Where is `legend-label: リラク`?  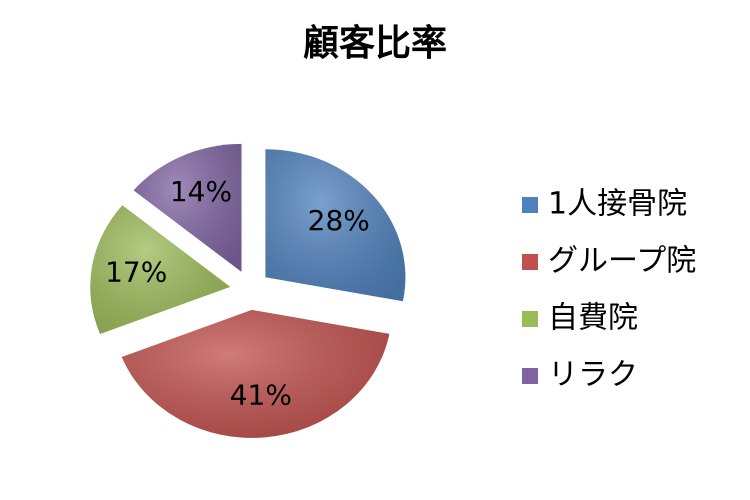 legend-label: リラク is located at coordinates (593, 375).